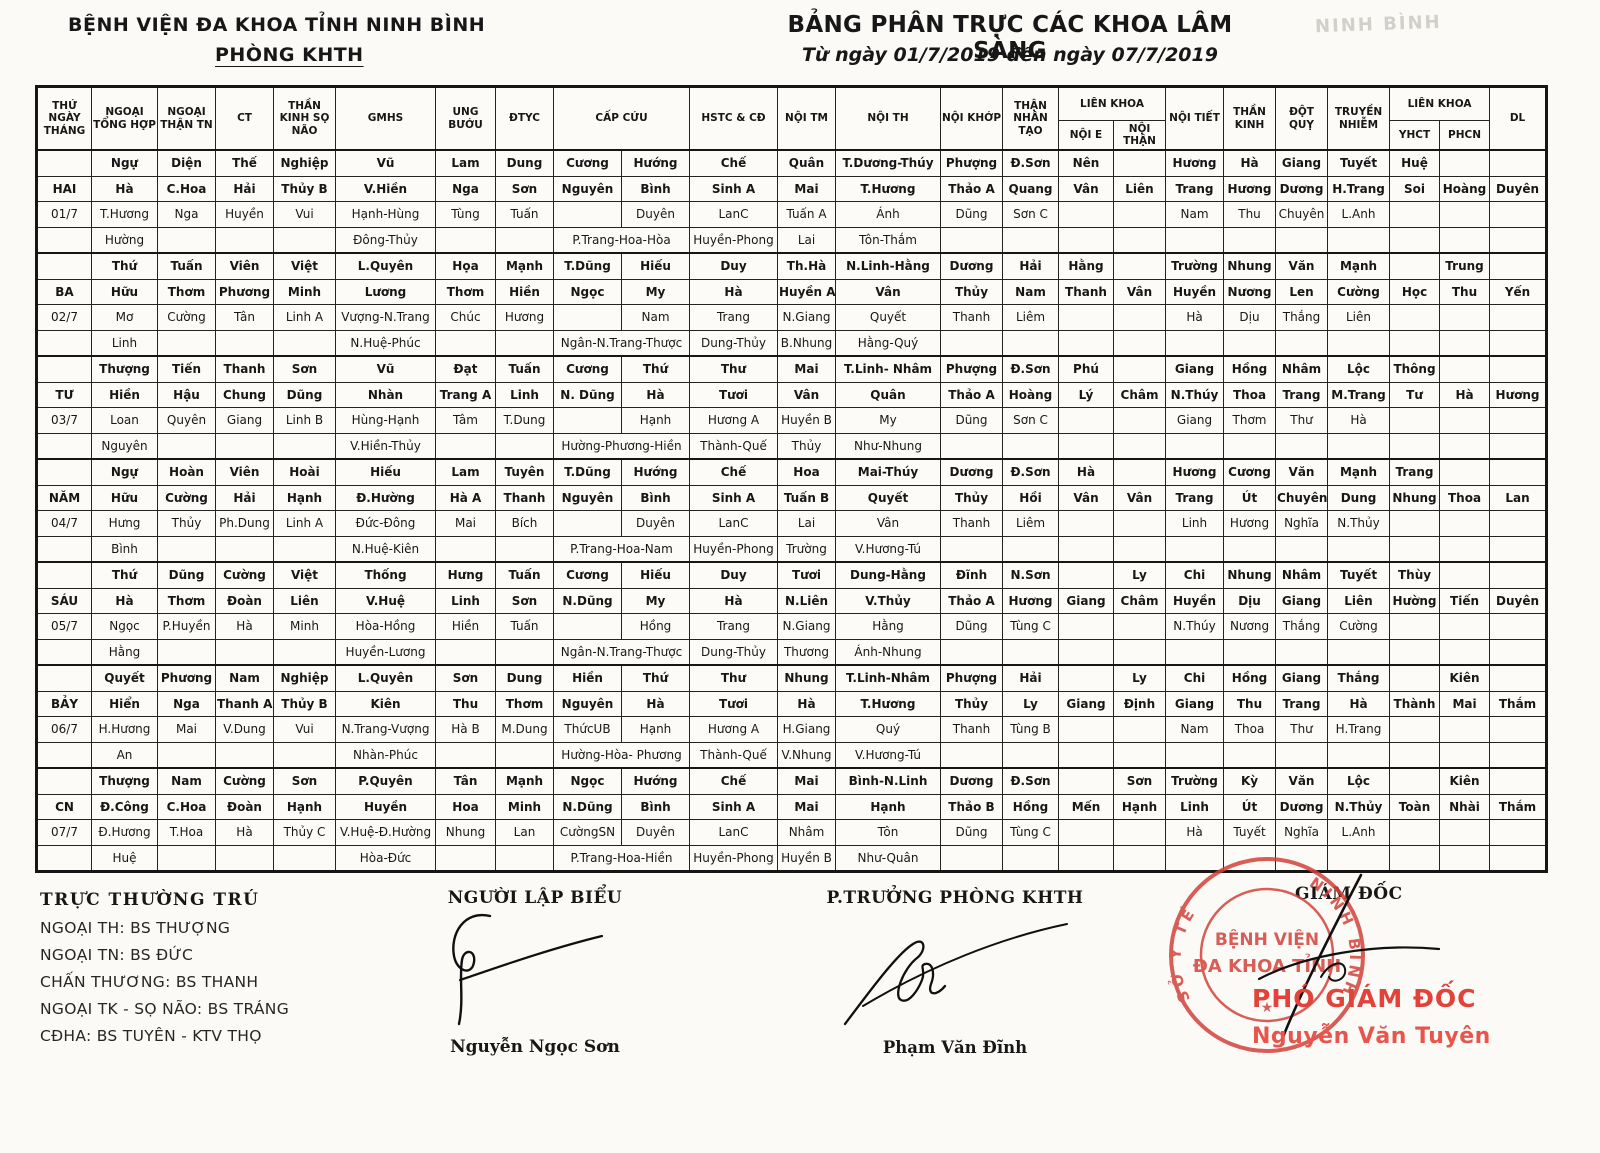  Describe the element at coordinates (587, 369) in the screenshot. I see `duty-cell: Cương` at that location.